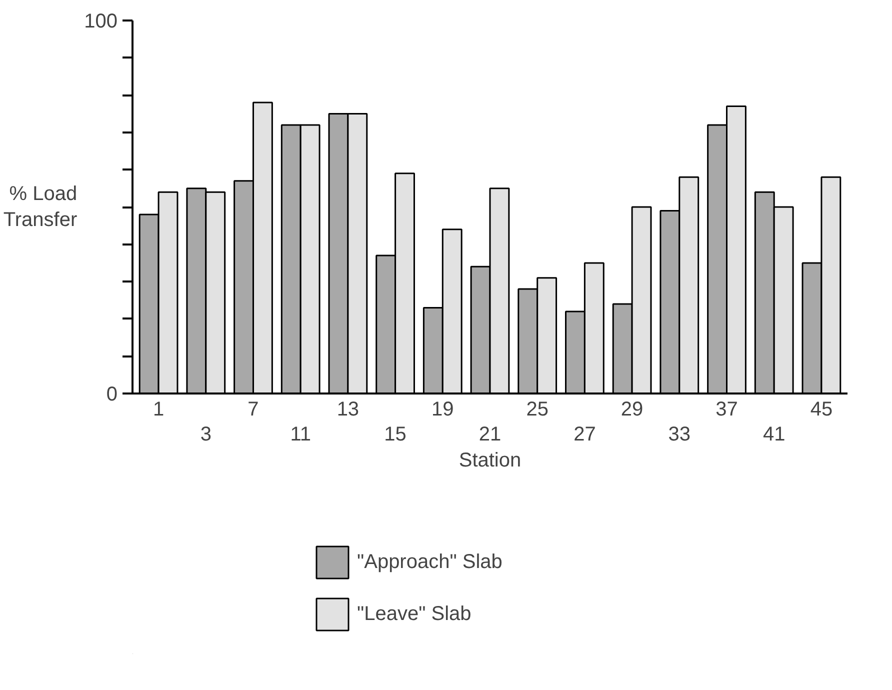 This screenshot has width=892, height=690. I want to click on legend-label: "Leave" Slab, so click(414, 614).